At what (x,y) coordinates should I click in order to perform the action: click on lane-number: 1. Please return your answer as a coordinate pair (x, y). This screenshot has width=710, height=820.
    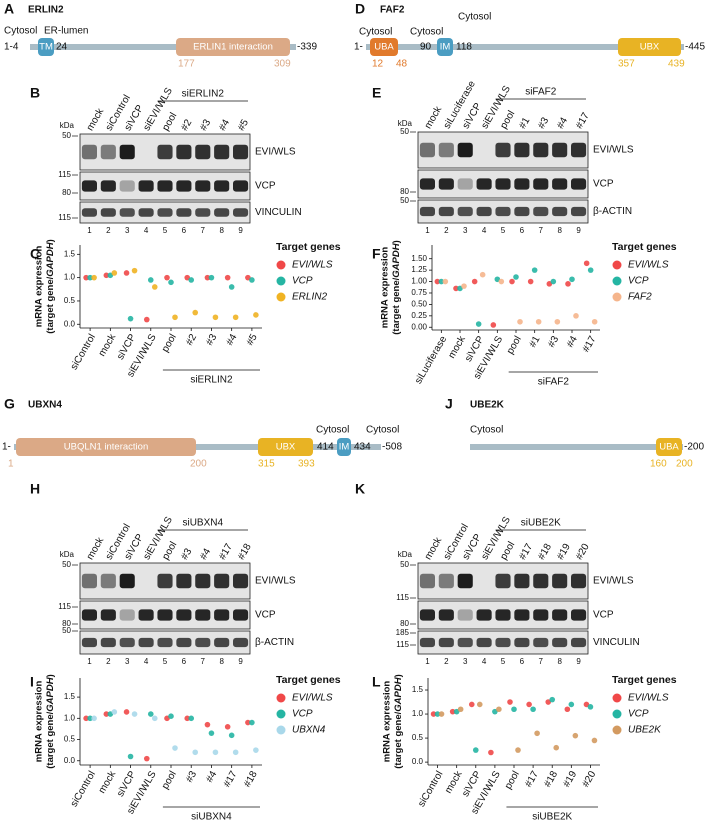
    Looking at the image, I should click on (89, 230).